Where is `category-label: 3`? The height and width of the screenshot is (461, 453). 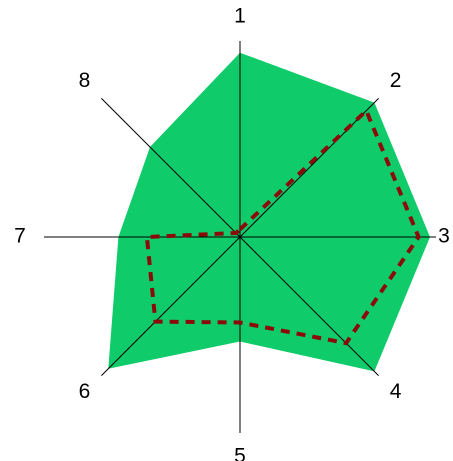 category-label: 3 is located at coordinates (444, 236).